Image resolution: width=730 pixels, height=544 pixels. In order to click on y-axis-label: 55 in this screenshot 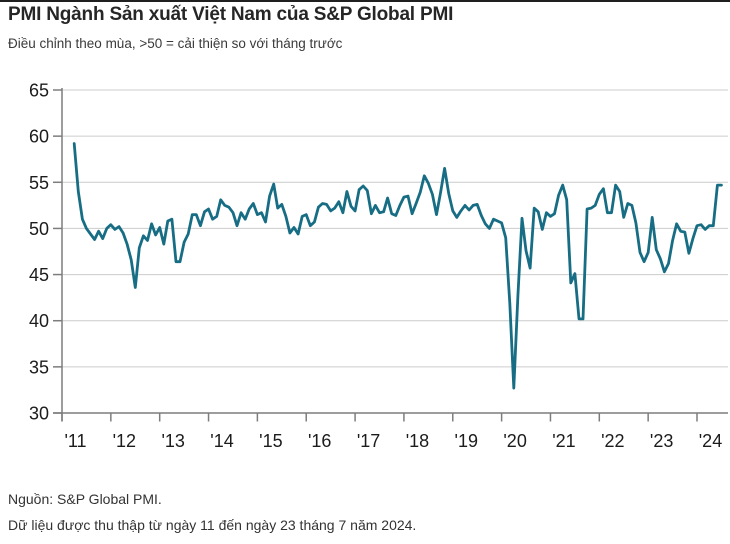, I will do `click(39, 183)`.